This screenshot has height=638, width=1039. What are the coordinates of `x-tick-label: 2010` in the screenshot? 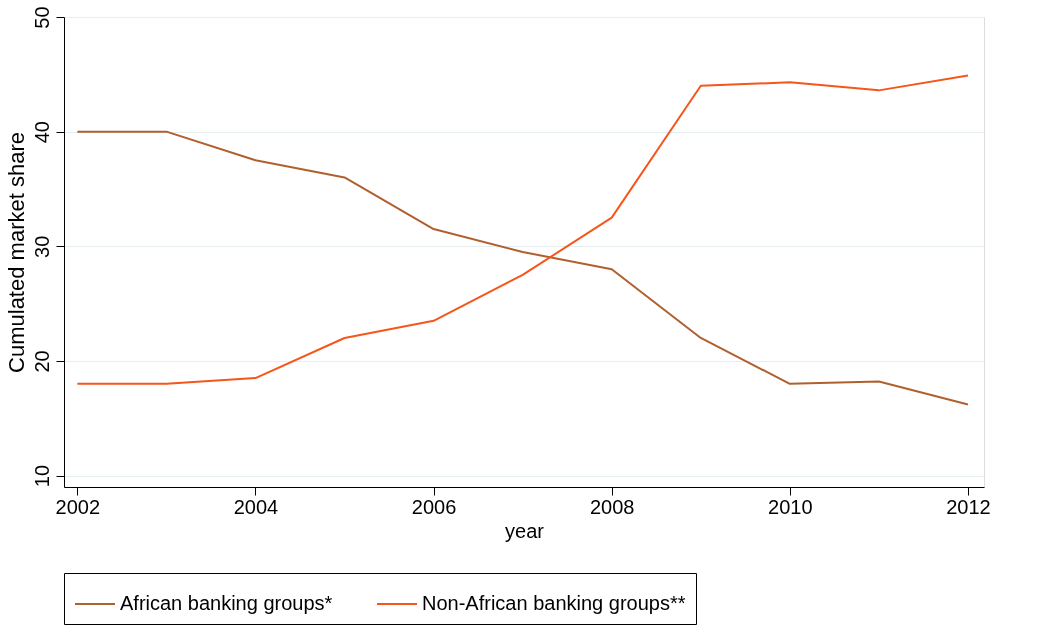 It's located at (790, 506).